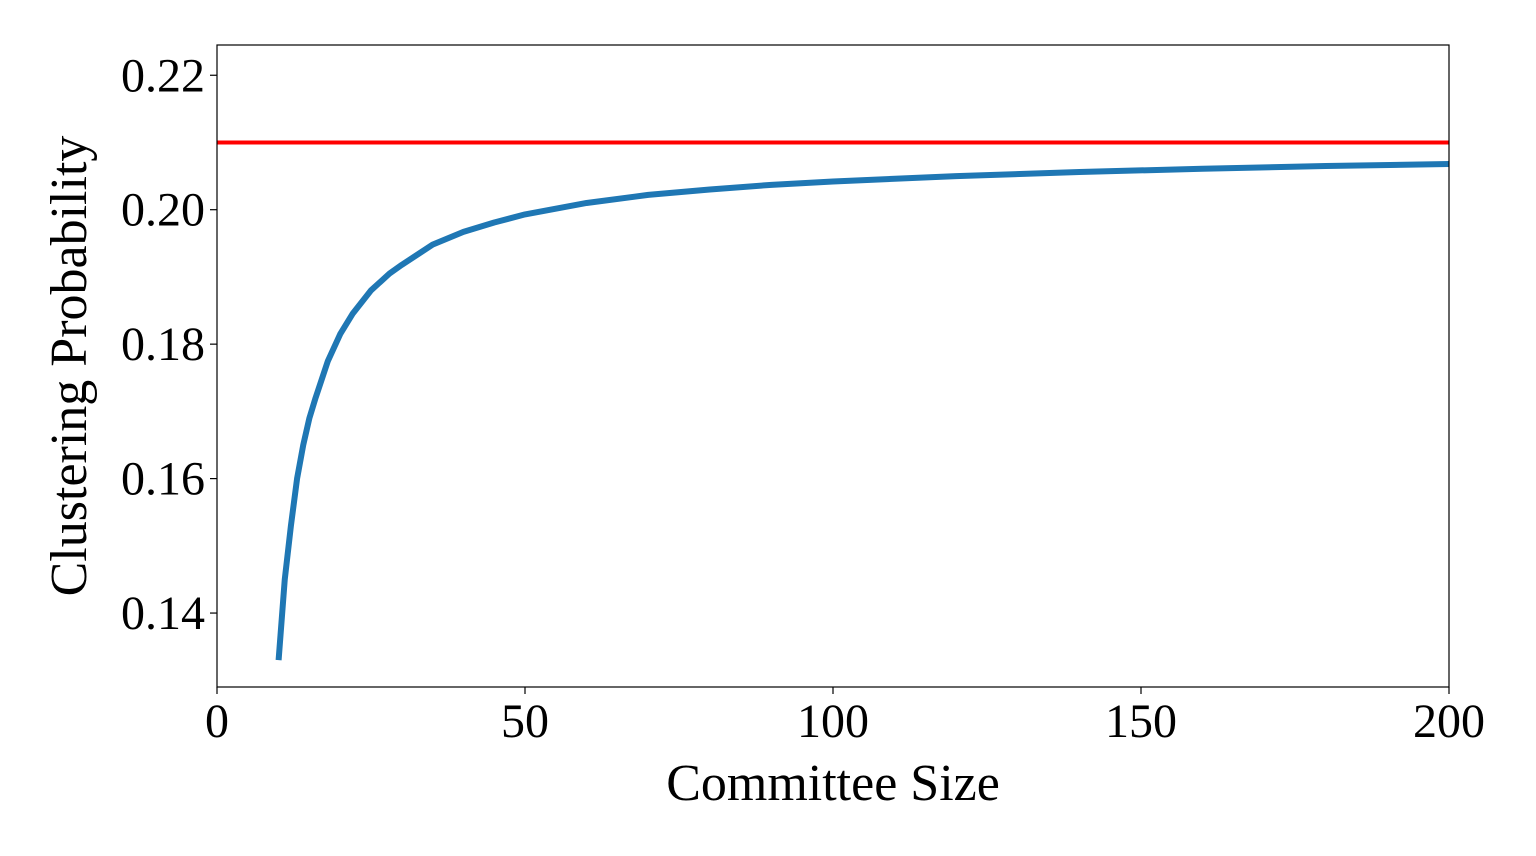 This screenshot has height=856, width=1536. I want to click on x-tick-label: 100, so click(833, 721).